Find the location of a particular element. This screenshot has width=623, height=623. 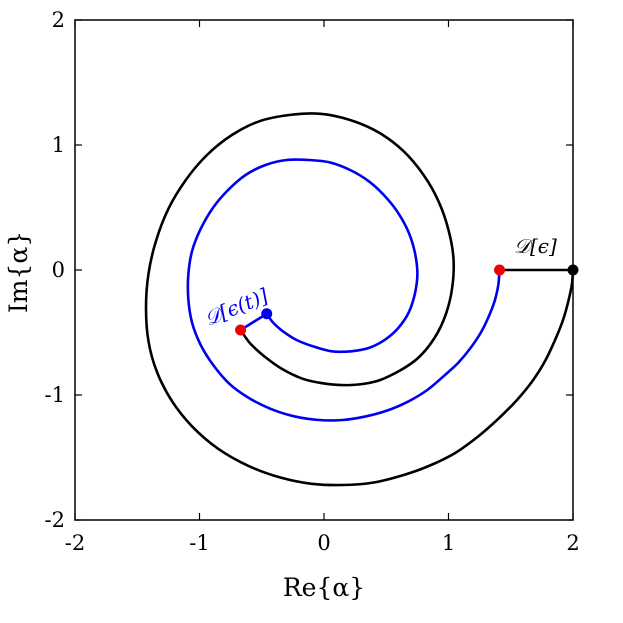

marker-layer is located at coordinates (407, 300).